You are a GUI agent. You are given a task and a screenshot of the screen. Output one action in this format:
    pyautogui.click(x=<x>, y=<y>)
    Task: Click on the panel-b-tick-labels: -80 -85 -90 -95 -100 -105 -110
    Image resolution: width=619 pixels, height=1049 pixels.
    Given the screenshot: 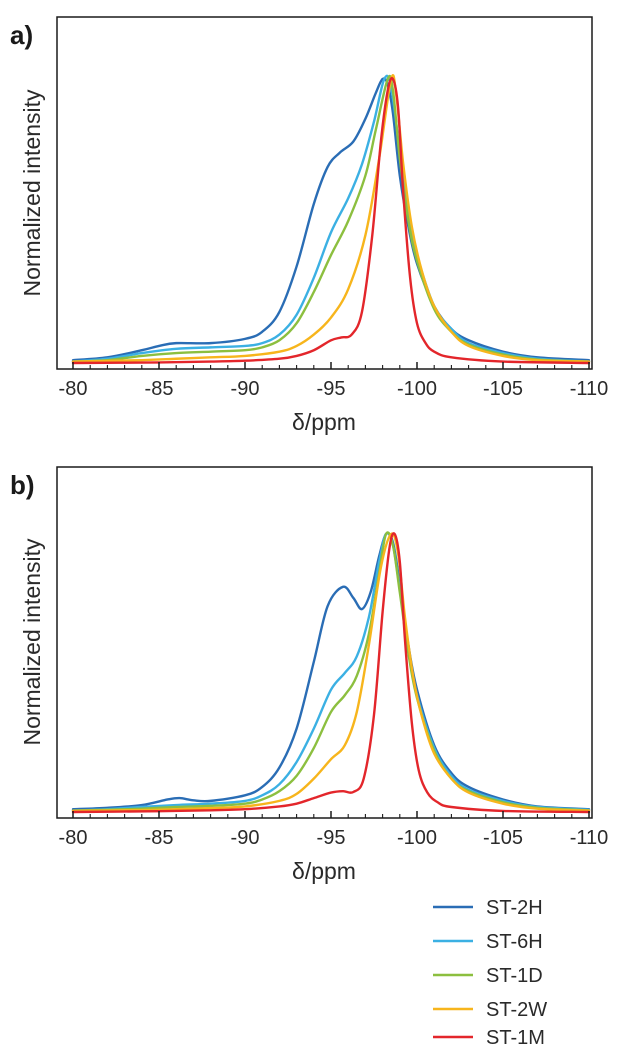 What is the action you would take?
    pyautogui.click(x=334, y=838)
    